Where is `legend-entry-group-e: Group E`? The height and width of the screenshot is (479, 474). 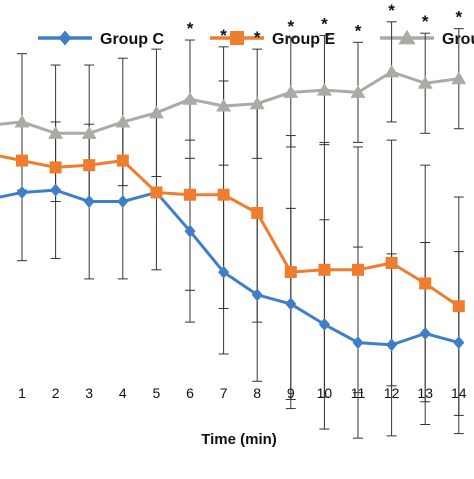
legend-entry-group-e: Group E is located at coordinates (272, 39).